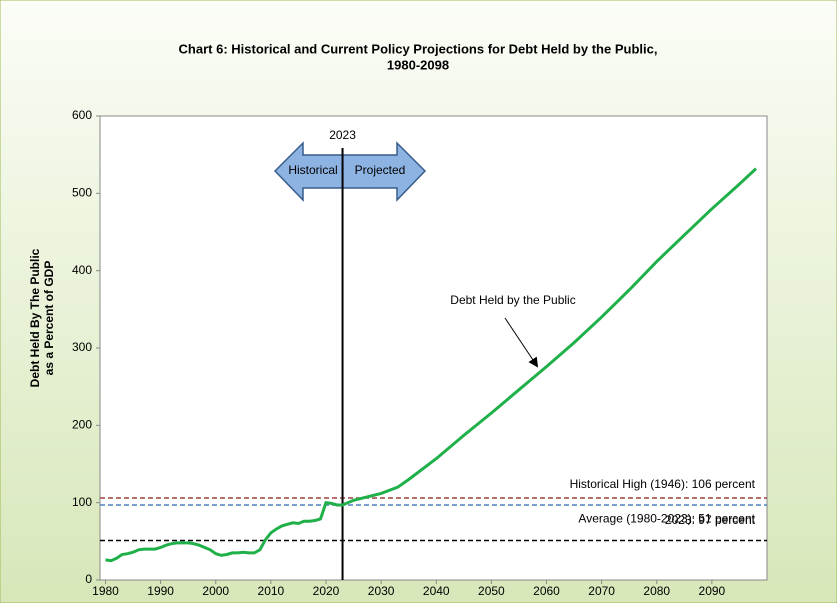 Image resolution: width=837 pixels, height=603 pixels. What do you see at coordinates (418, 64) in the screenshot?
I see `chart-title: 1980-2098` at bounding box center [418, 64].